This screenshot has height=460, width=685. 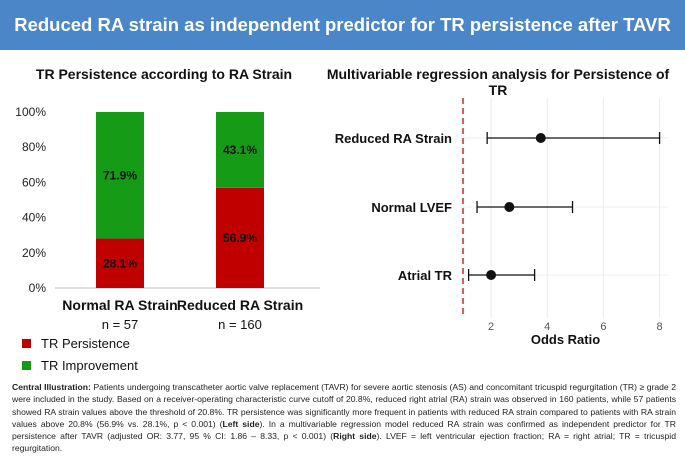 I want to click on bar-value-label: 28.1%, so click(x=120, y=263).